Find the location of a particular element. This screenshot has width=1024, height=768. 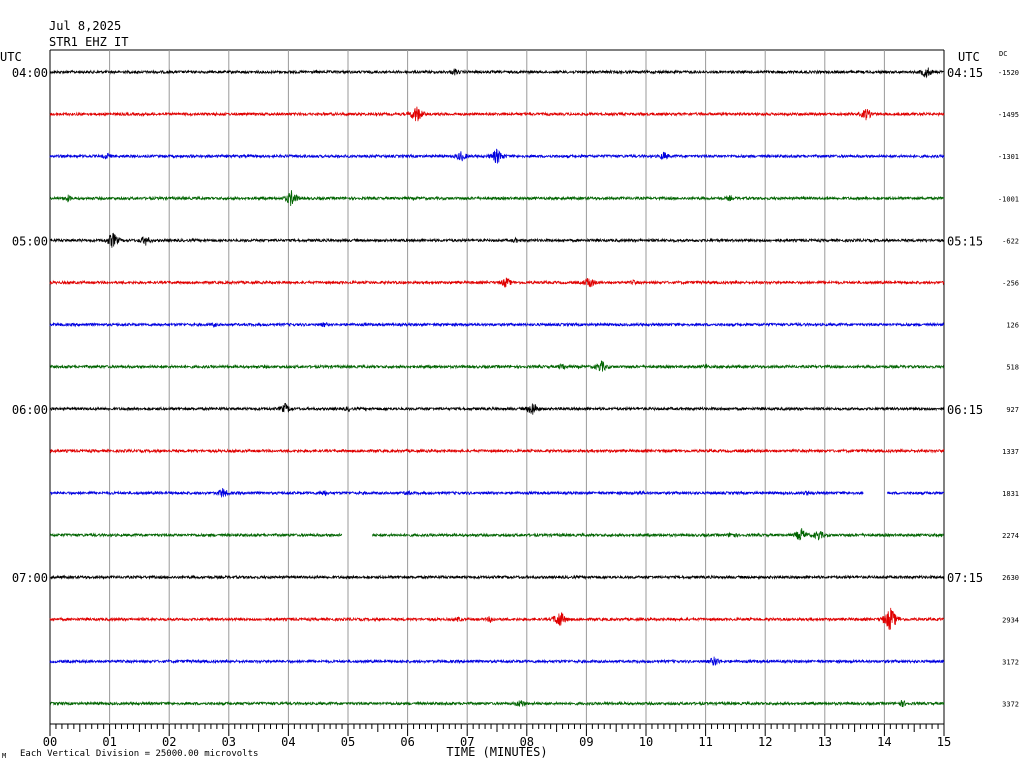

dc-value: 2630 is located at coordinates (1010, 578).